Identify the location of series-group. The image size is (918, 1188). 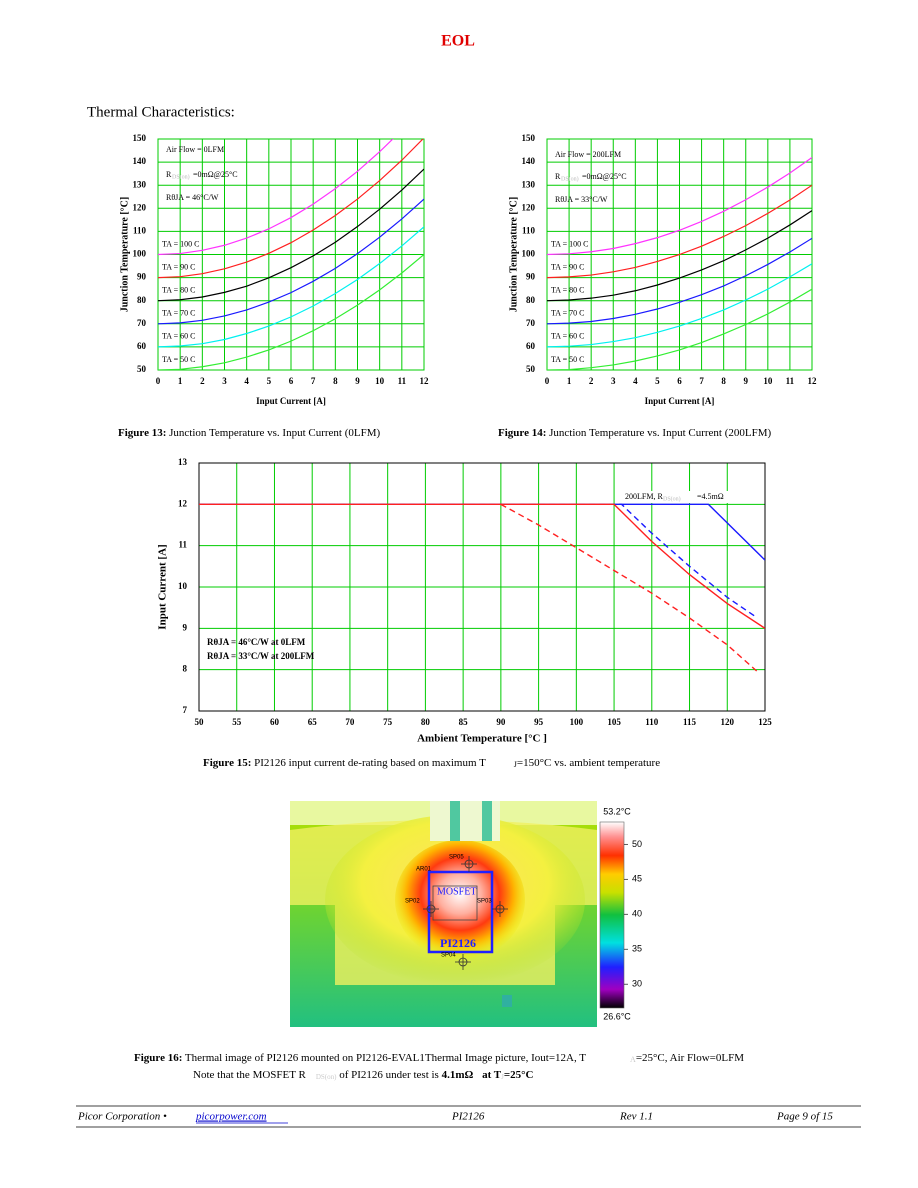
(291, 254).